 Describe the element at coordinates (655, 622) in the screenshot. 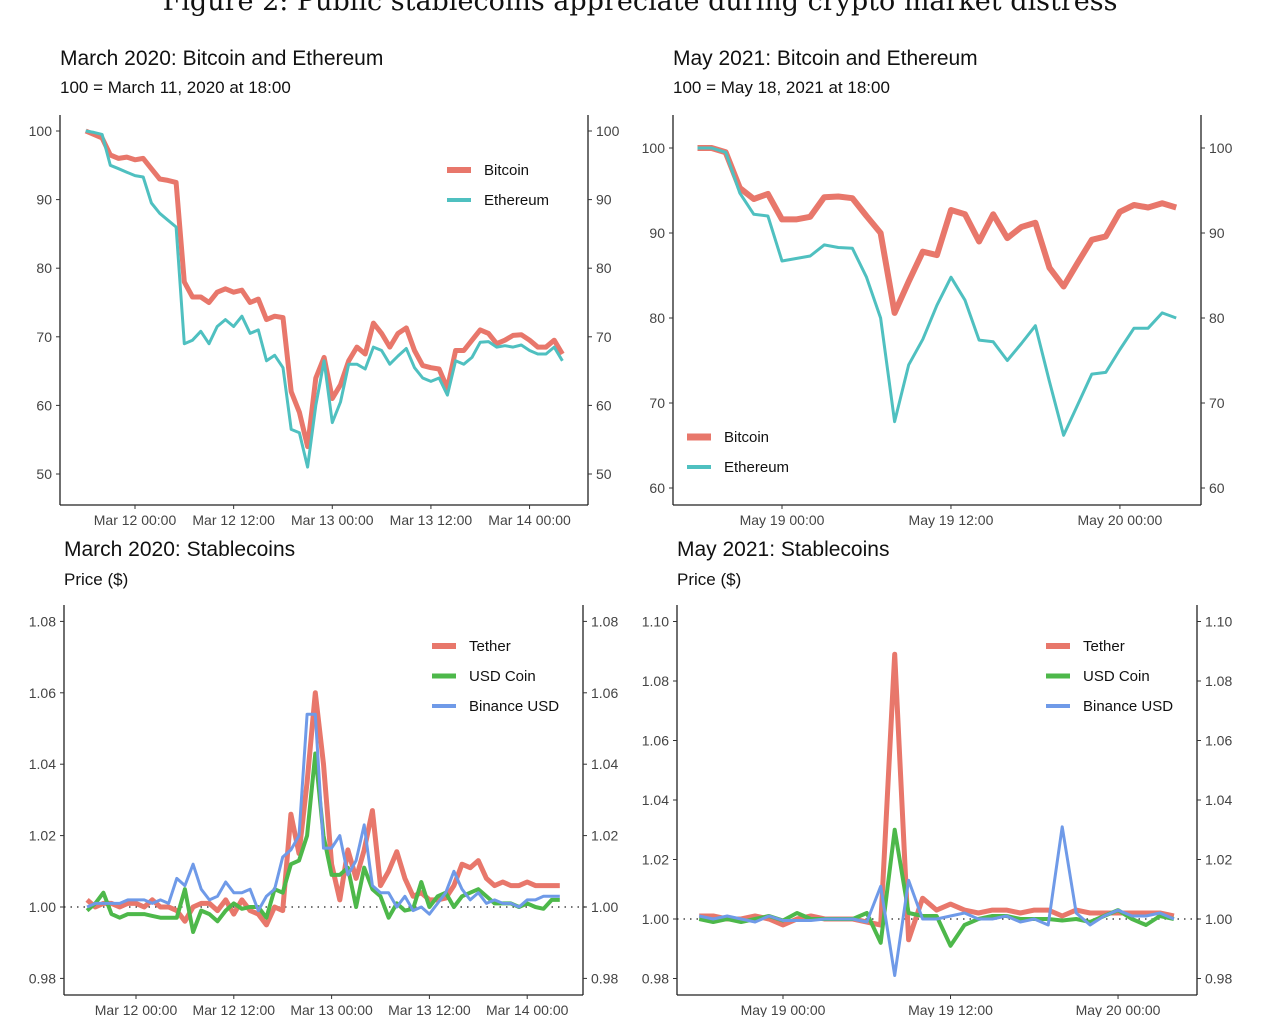

I see `y-tick-label: 1.10` at that location.